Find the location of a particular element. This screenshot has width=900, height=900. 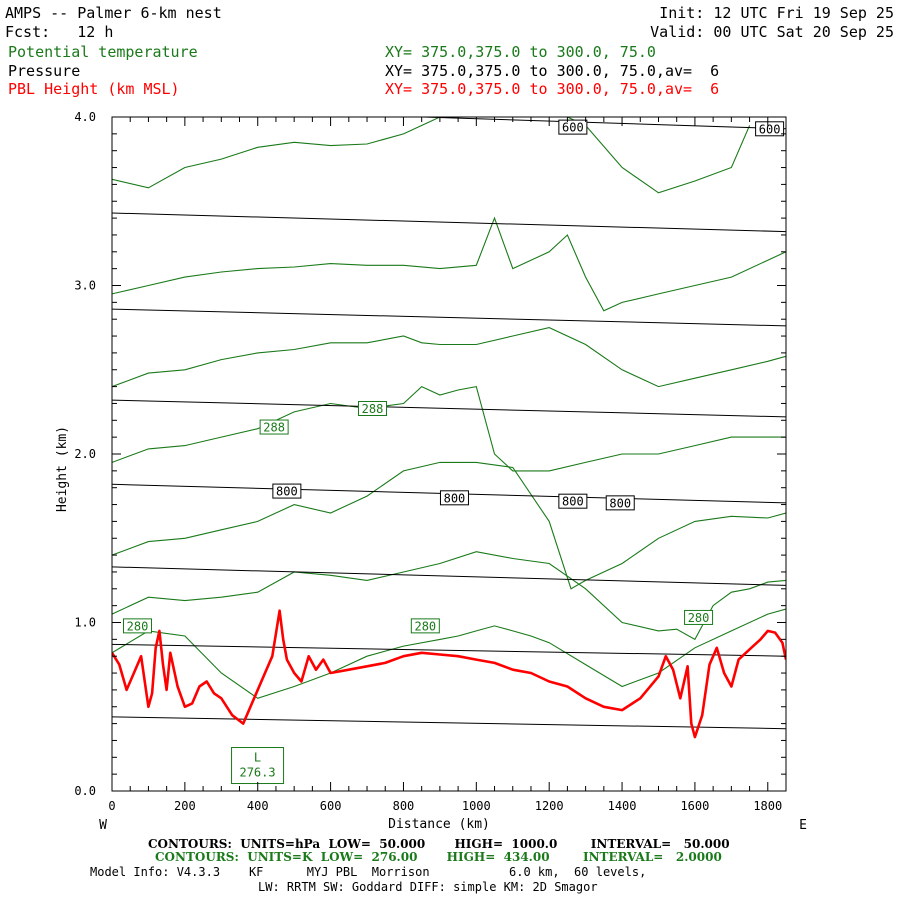

legend-pbl-name: PBL Height (km MSL) is located at coordinates (94, 89).